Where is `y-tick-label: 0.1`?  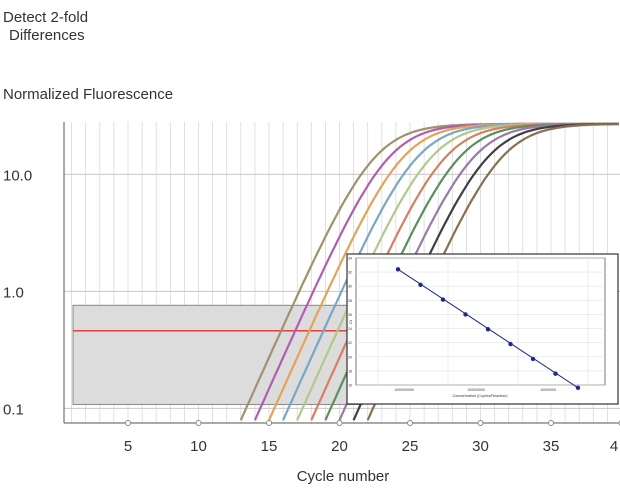 y-tick-label: 0.1 is located at coordinates (13, 409).